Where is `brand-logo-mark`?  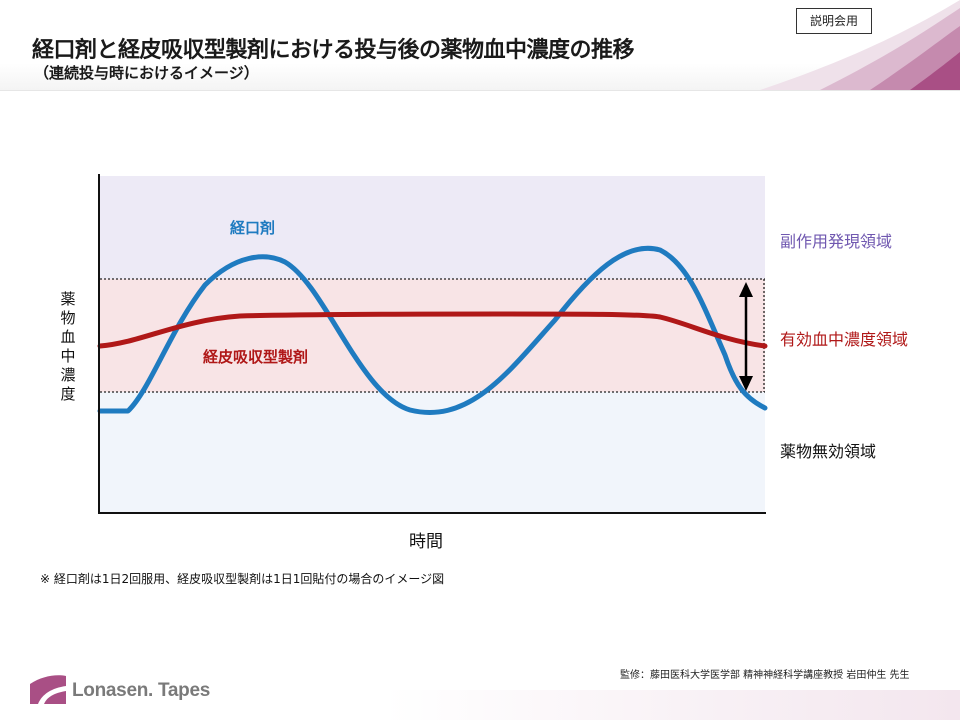 brand-logo-mark is located at coordinates (48, 689).